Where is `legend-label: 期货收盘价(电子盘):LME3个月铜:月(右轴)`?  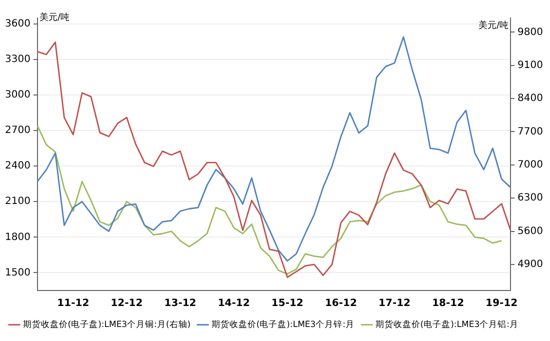 legend-label: 期货收盘价(电子盘):LME3个月铜:月(右轴) is located at coordinates (106, 324).